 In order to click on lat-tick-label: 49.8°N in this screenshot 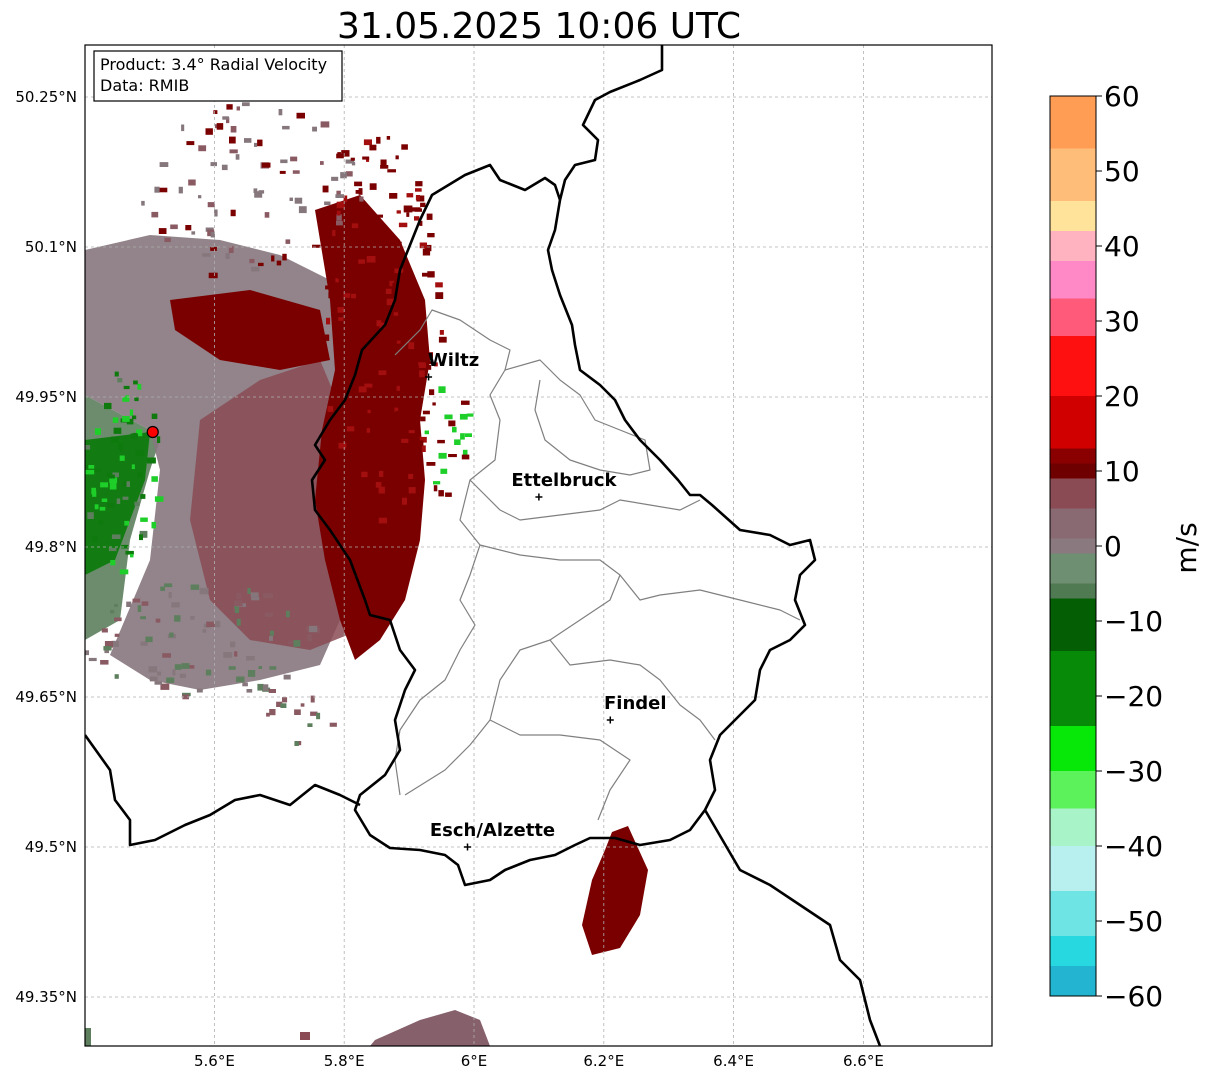, I will do `click(51, 547)`.